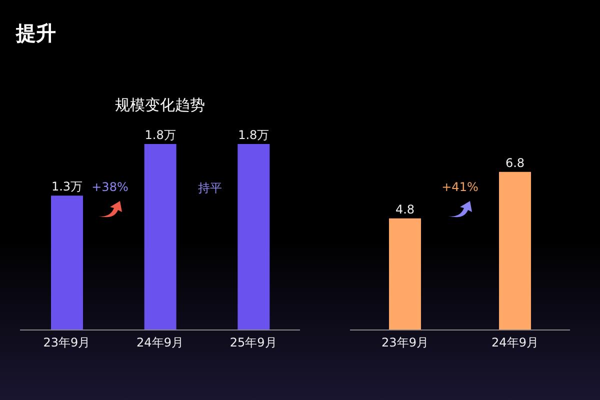  Describe the element at coordinates (160, 105) in the screenshot. I see `chart-subtitle: 规模变化趋势` at that location.